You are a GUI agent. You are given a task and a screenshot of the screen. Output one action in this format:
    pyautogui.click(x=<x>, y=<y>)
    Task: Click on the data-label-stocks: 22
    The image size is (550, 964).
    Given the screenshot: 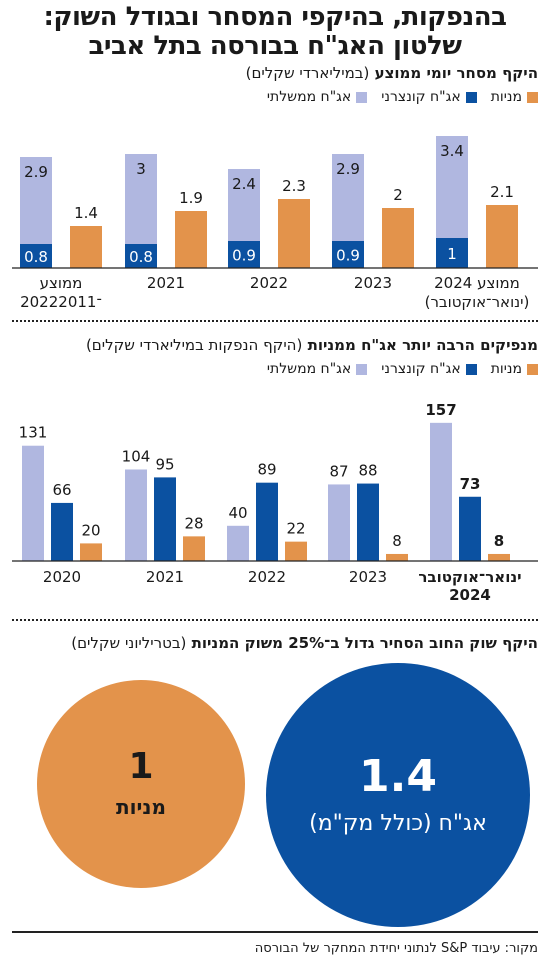 What is the action you would take?
    pyautogui.click(x=295, y=529)
    